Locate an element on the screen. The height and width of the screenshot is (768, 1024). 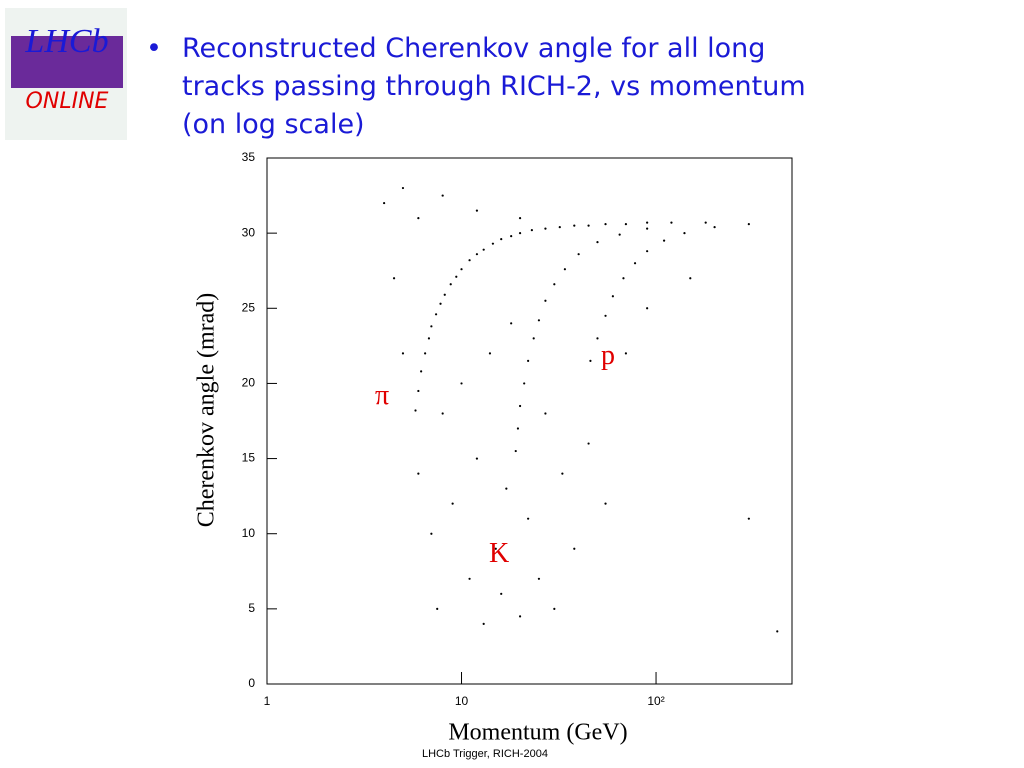
bullet-line: (on log scale) is located at coordinates (273, 124).